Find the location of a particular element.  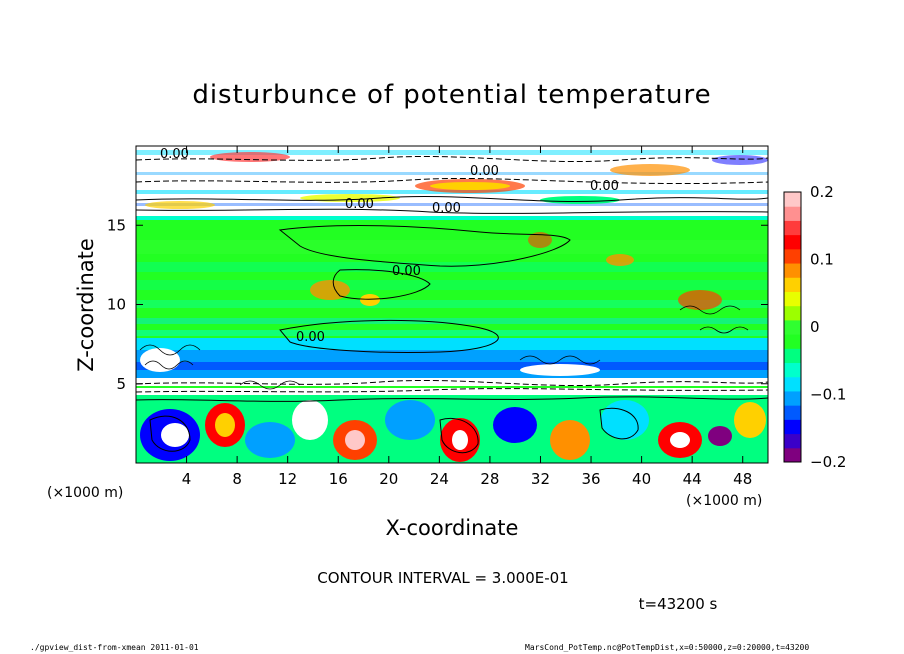

z-tick-label: 10 is located at coordinates (116, 305).